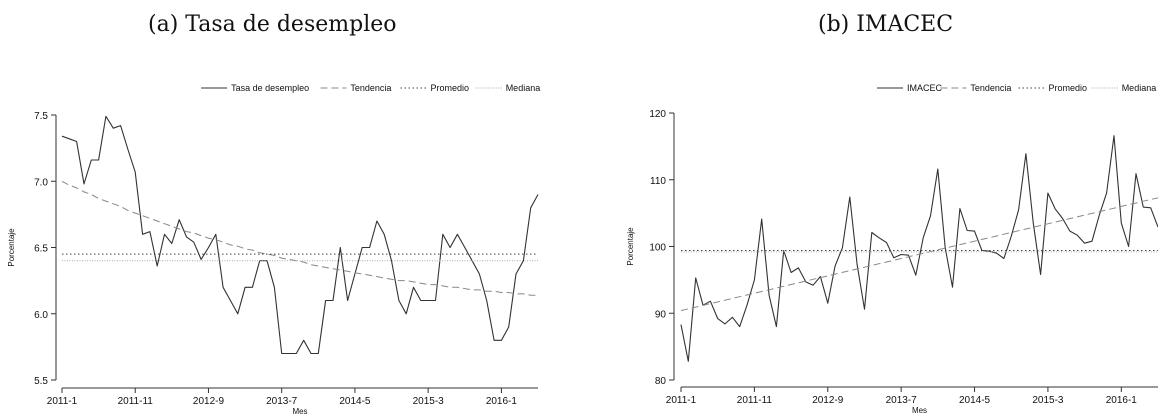 The image size is (1158, 419). I want to click on chart-b-series-tendencia, so click(919, 254).